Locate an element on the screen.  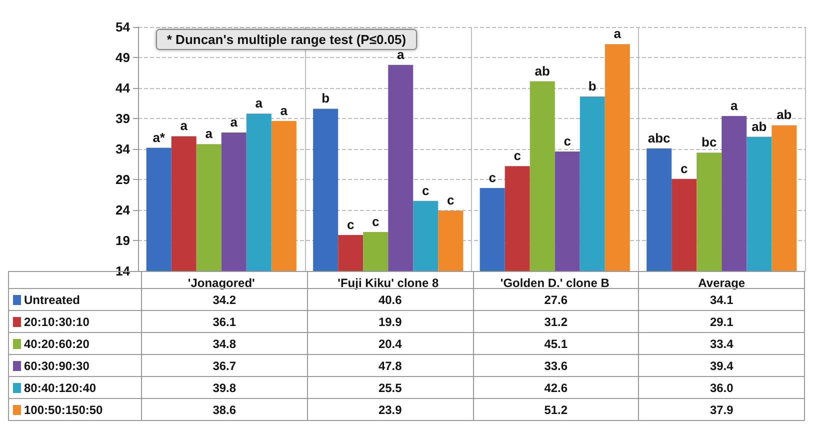
legend-label: Untreated is located at coordinates (75, 299).